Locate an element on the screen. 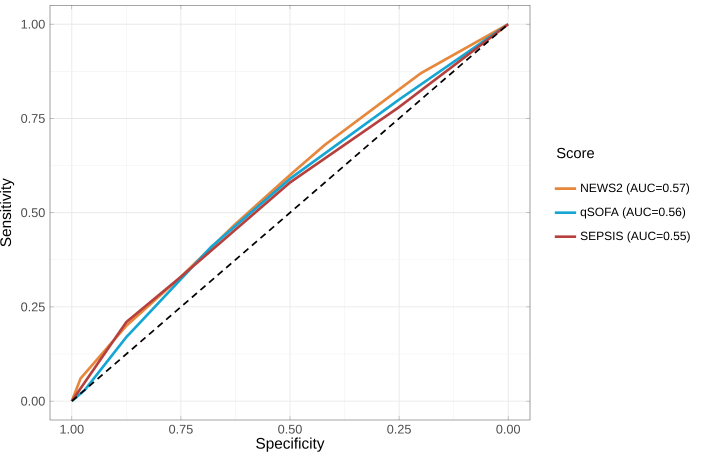  x-tick-label: 1.00 is located at coordinates (72, 429).